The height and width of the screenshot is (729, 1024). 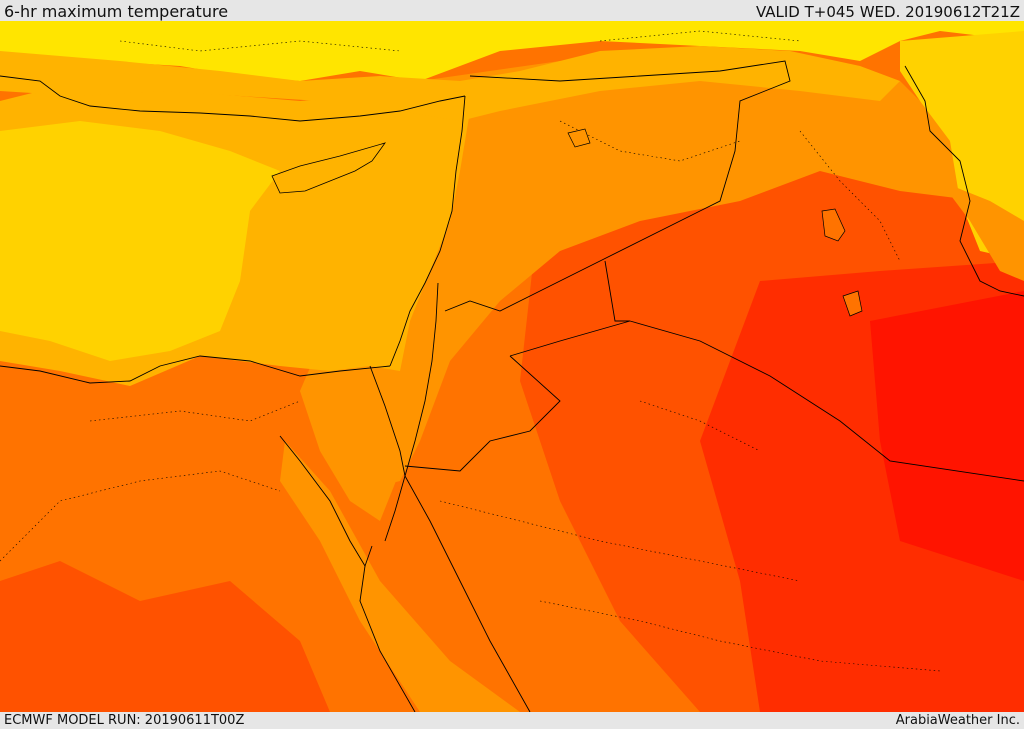 I want to click on border-jordan-valley, so click(x=421, y=379).